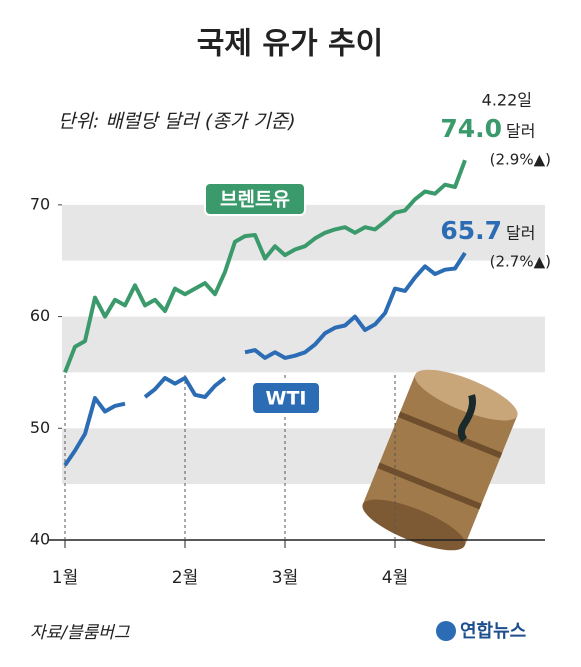  Describe the element at coordinates (177, 122) in the screenshot. I see `chart-subtitle: 단위: 배럴당 달러 (종가 기준)` at that location.